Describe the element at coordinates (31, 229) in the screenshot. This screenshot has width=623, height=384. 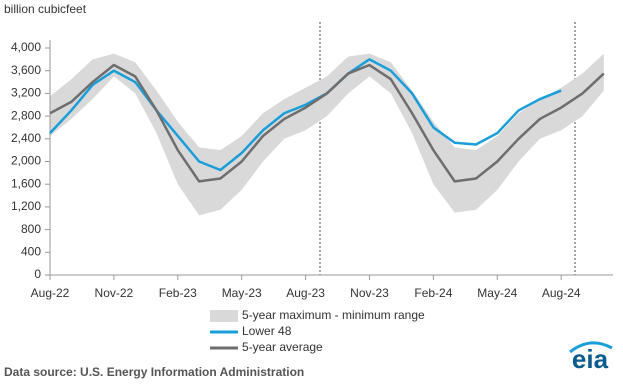
I see `y-tick-label: 800` at that location.